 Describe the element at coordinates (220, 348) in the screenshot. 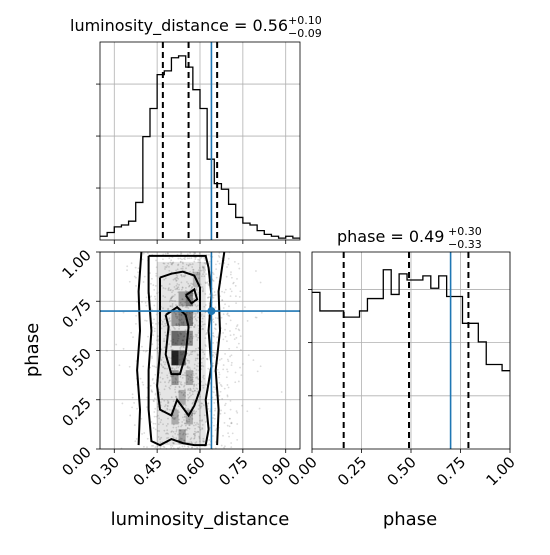

I see `joint-contour-line` at that location.